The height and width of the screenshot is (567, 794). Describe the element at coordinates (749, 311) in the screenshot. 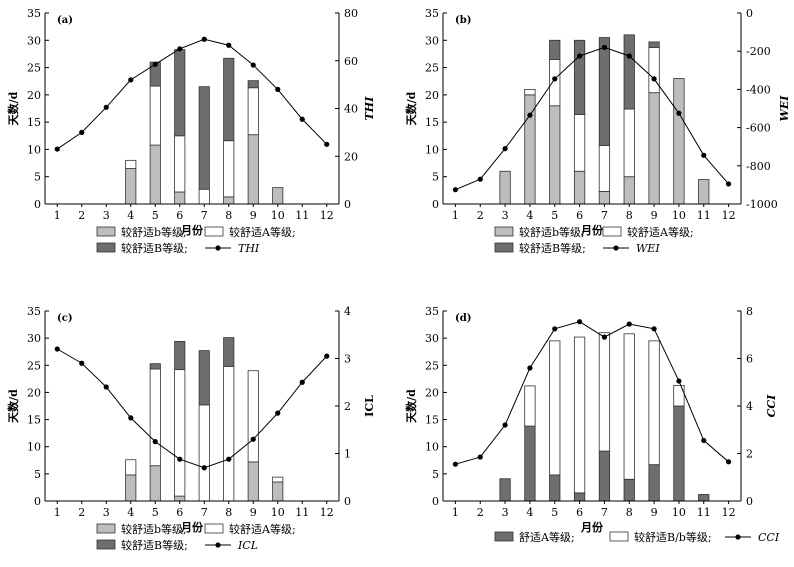

I see `right-tick-label: 8` at that location.